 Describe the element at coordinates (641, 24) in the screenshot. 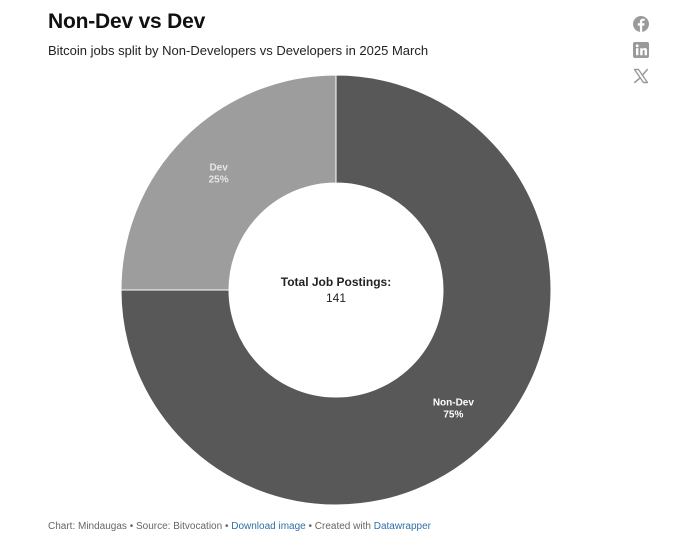

I see `facebook-icon` at that location.